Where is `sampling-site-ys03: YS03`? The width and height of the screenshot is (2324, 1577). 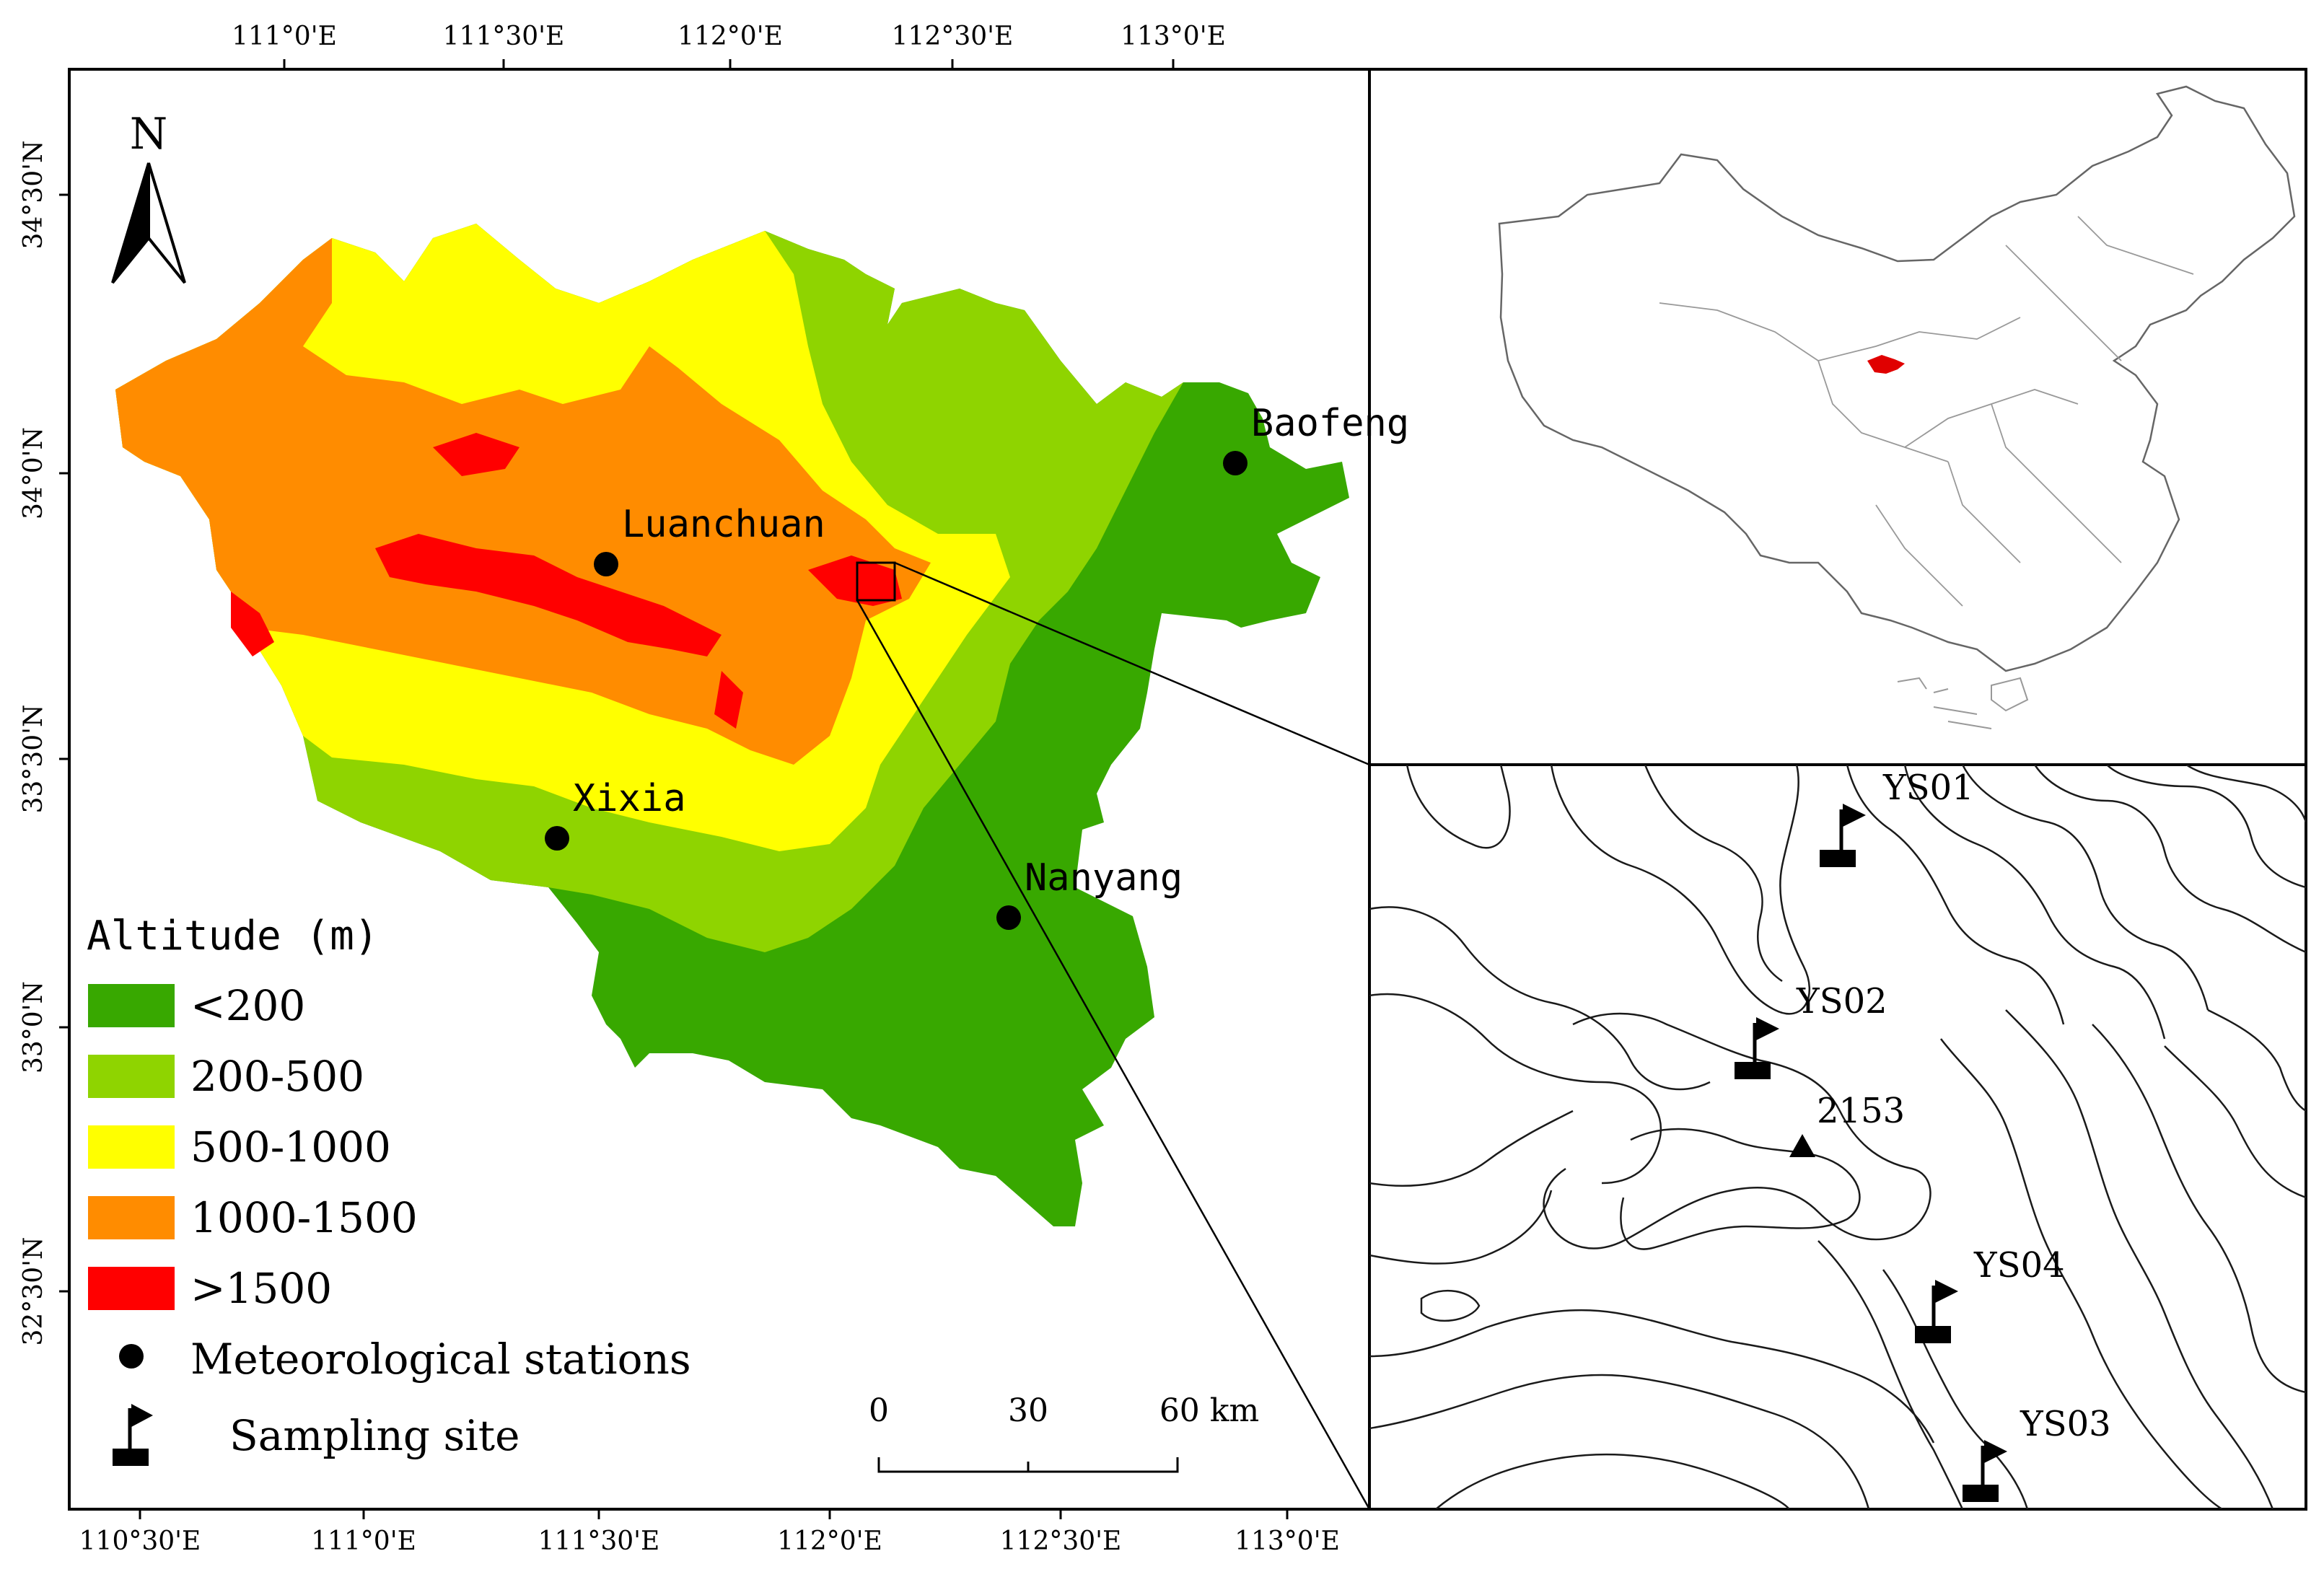
sampling-site-ys03: YS03 is located at coordinates (2037, 1453).